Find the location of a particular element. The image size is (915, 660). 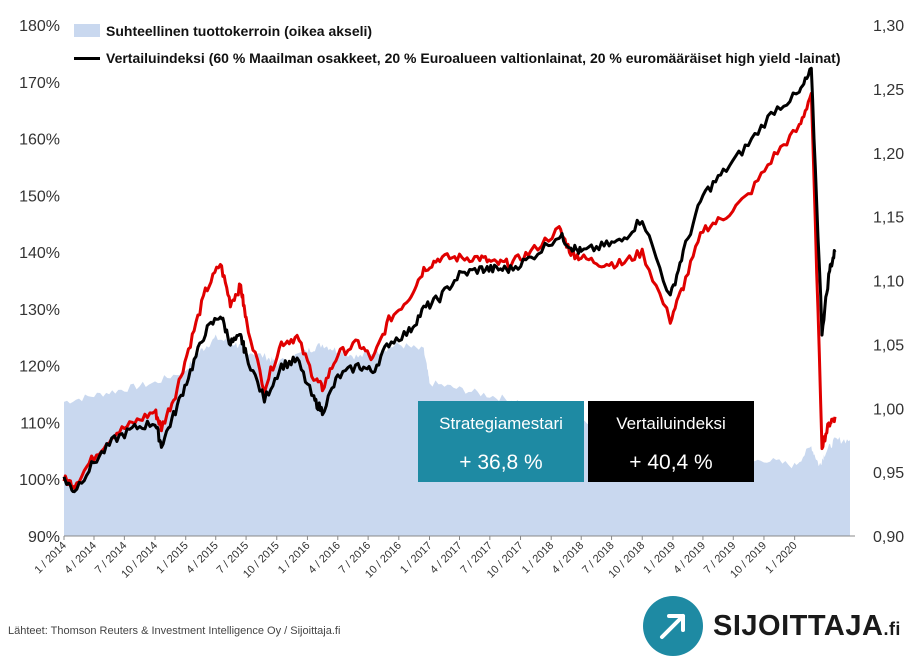

logo-arrow-icon is located at coordinates (673, 626).